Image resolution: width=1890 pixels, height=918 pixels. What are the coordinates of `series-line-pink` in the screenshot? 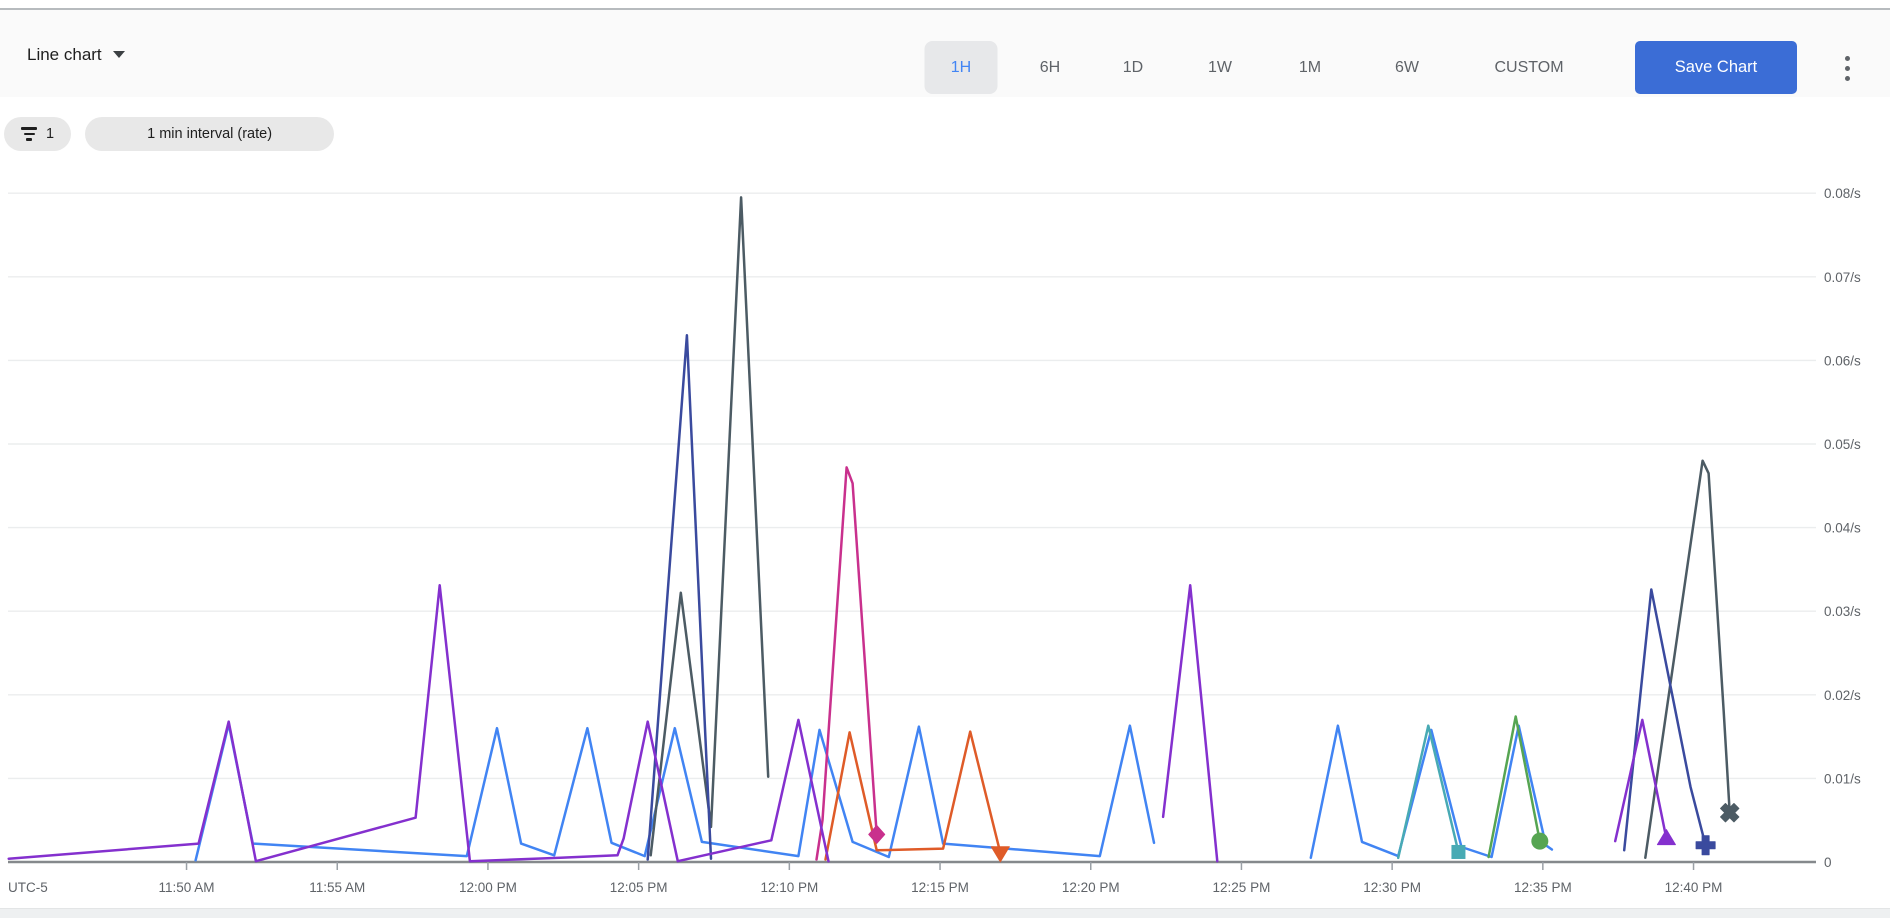 It's located at (846, 663).